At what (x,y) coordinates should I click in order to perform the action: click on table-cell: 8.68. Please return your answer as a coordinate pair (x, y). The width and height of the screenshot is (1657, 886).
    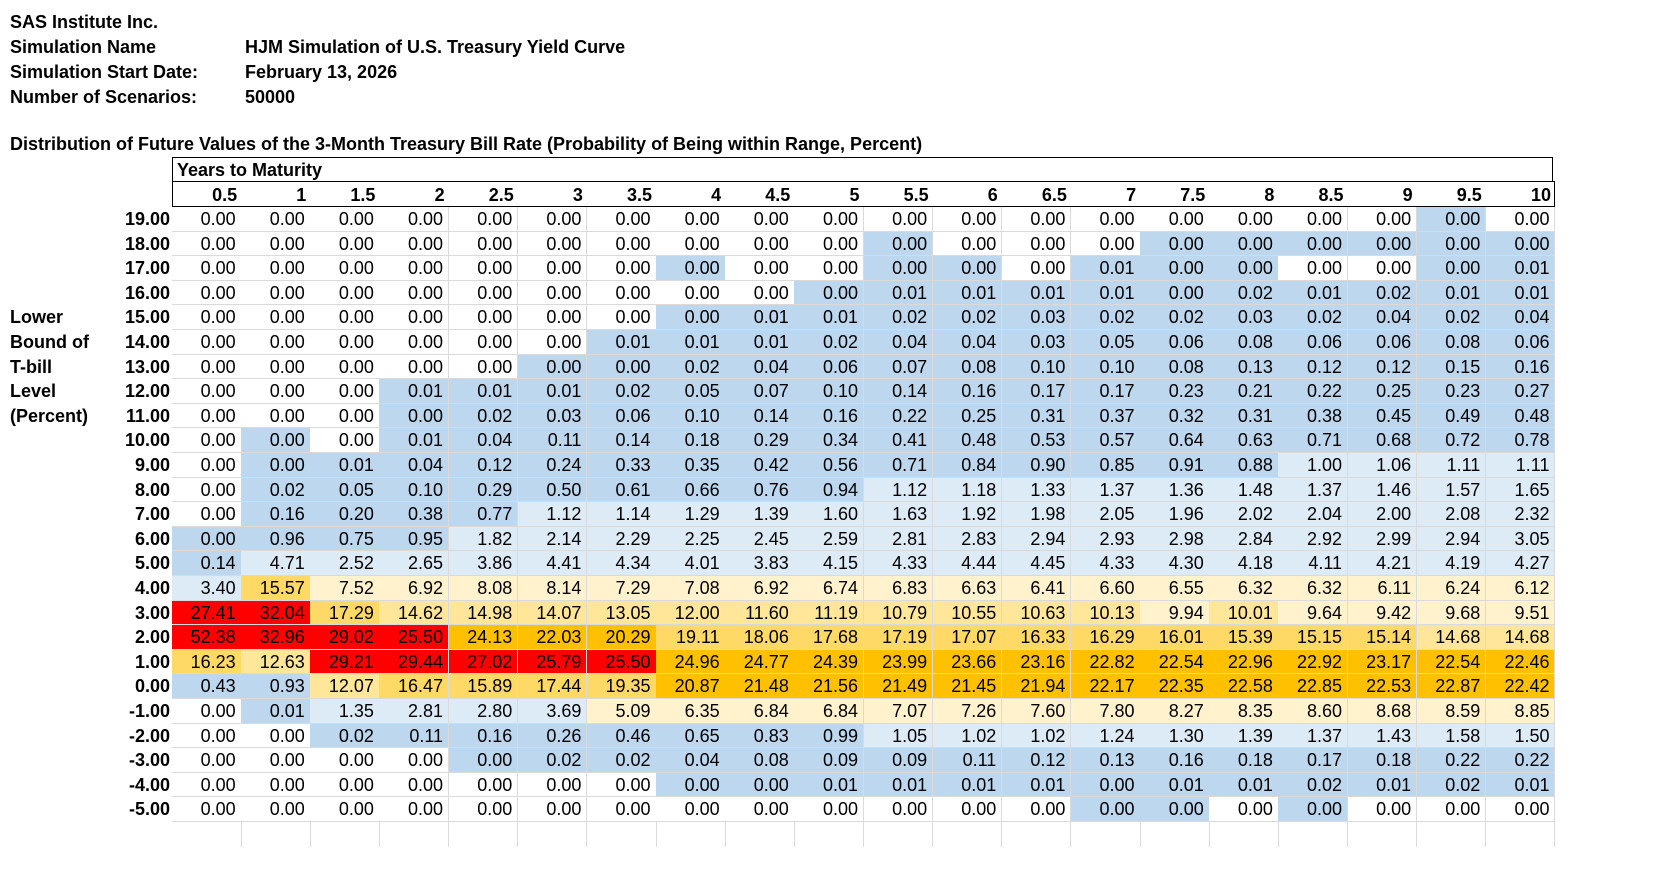
    Looking at the image, I should click on (1382, 711).